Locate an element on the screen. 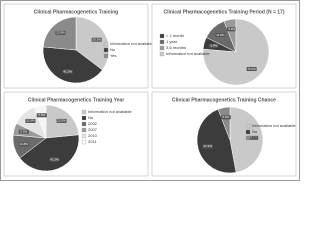 The height and width of the screenshot is (240, 320). legend-label: 2011 is located at coordinates (92, 141).